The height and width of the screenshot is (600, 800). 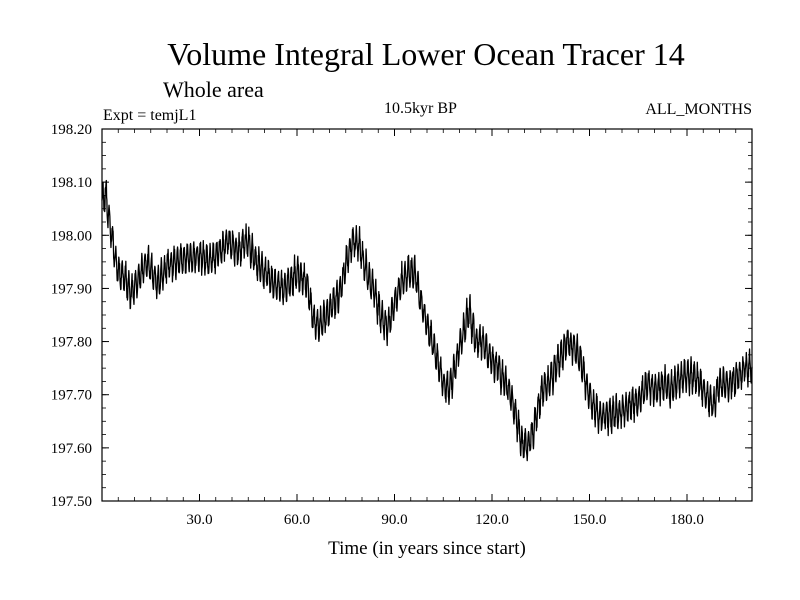 I want to click on x-tick-label: 150.0, so click(x=590, y=520).